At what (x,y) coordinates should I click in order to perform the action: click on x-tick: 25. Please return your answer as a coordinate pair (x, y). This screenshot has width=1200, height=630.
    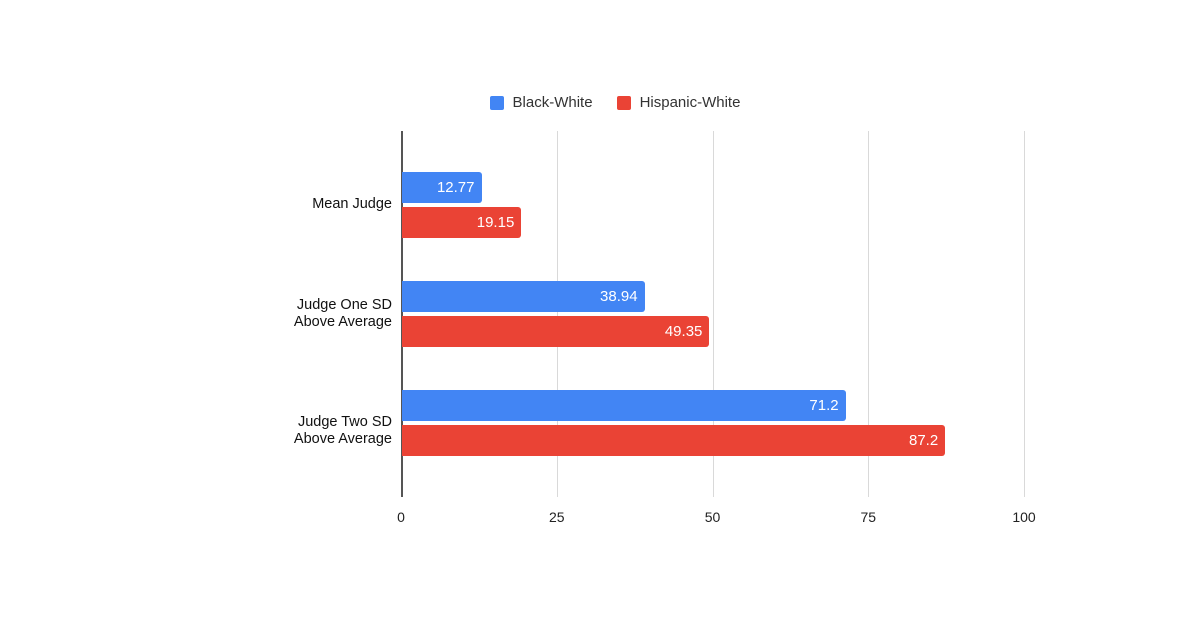
    Looking at the image, I should click on (556, 517).